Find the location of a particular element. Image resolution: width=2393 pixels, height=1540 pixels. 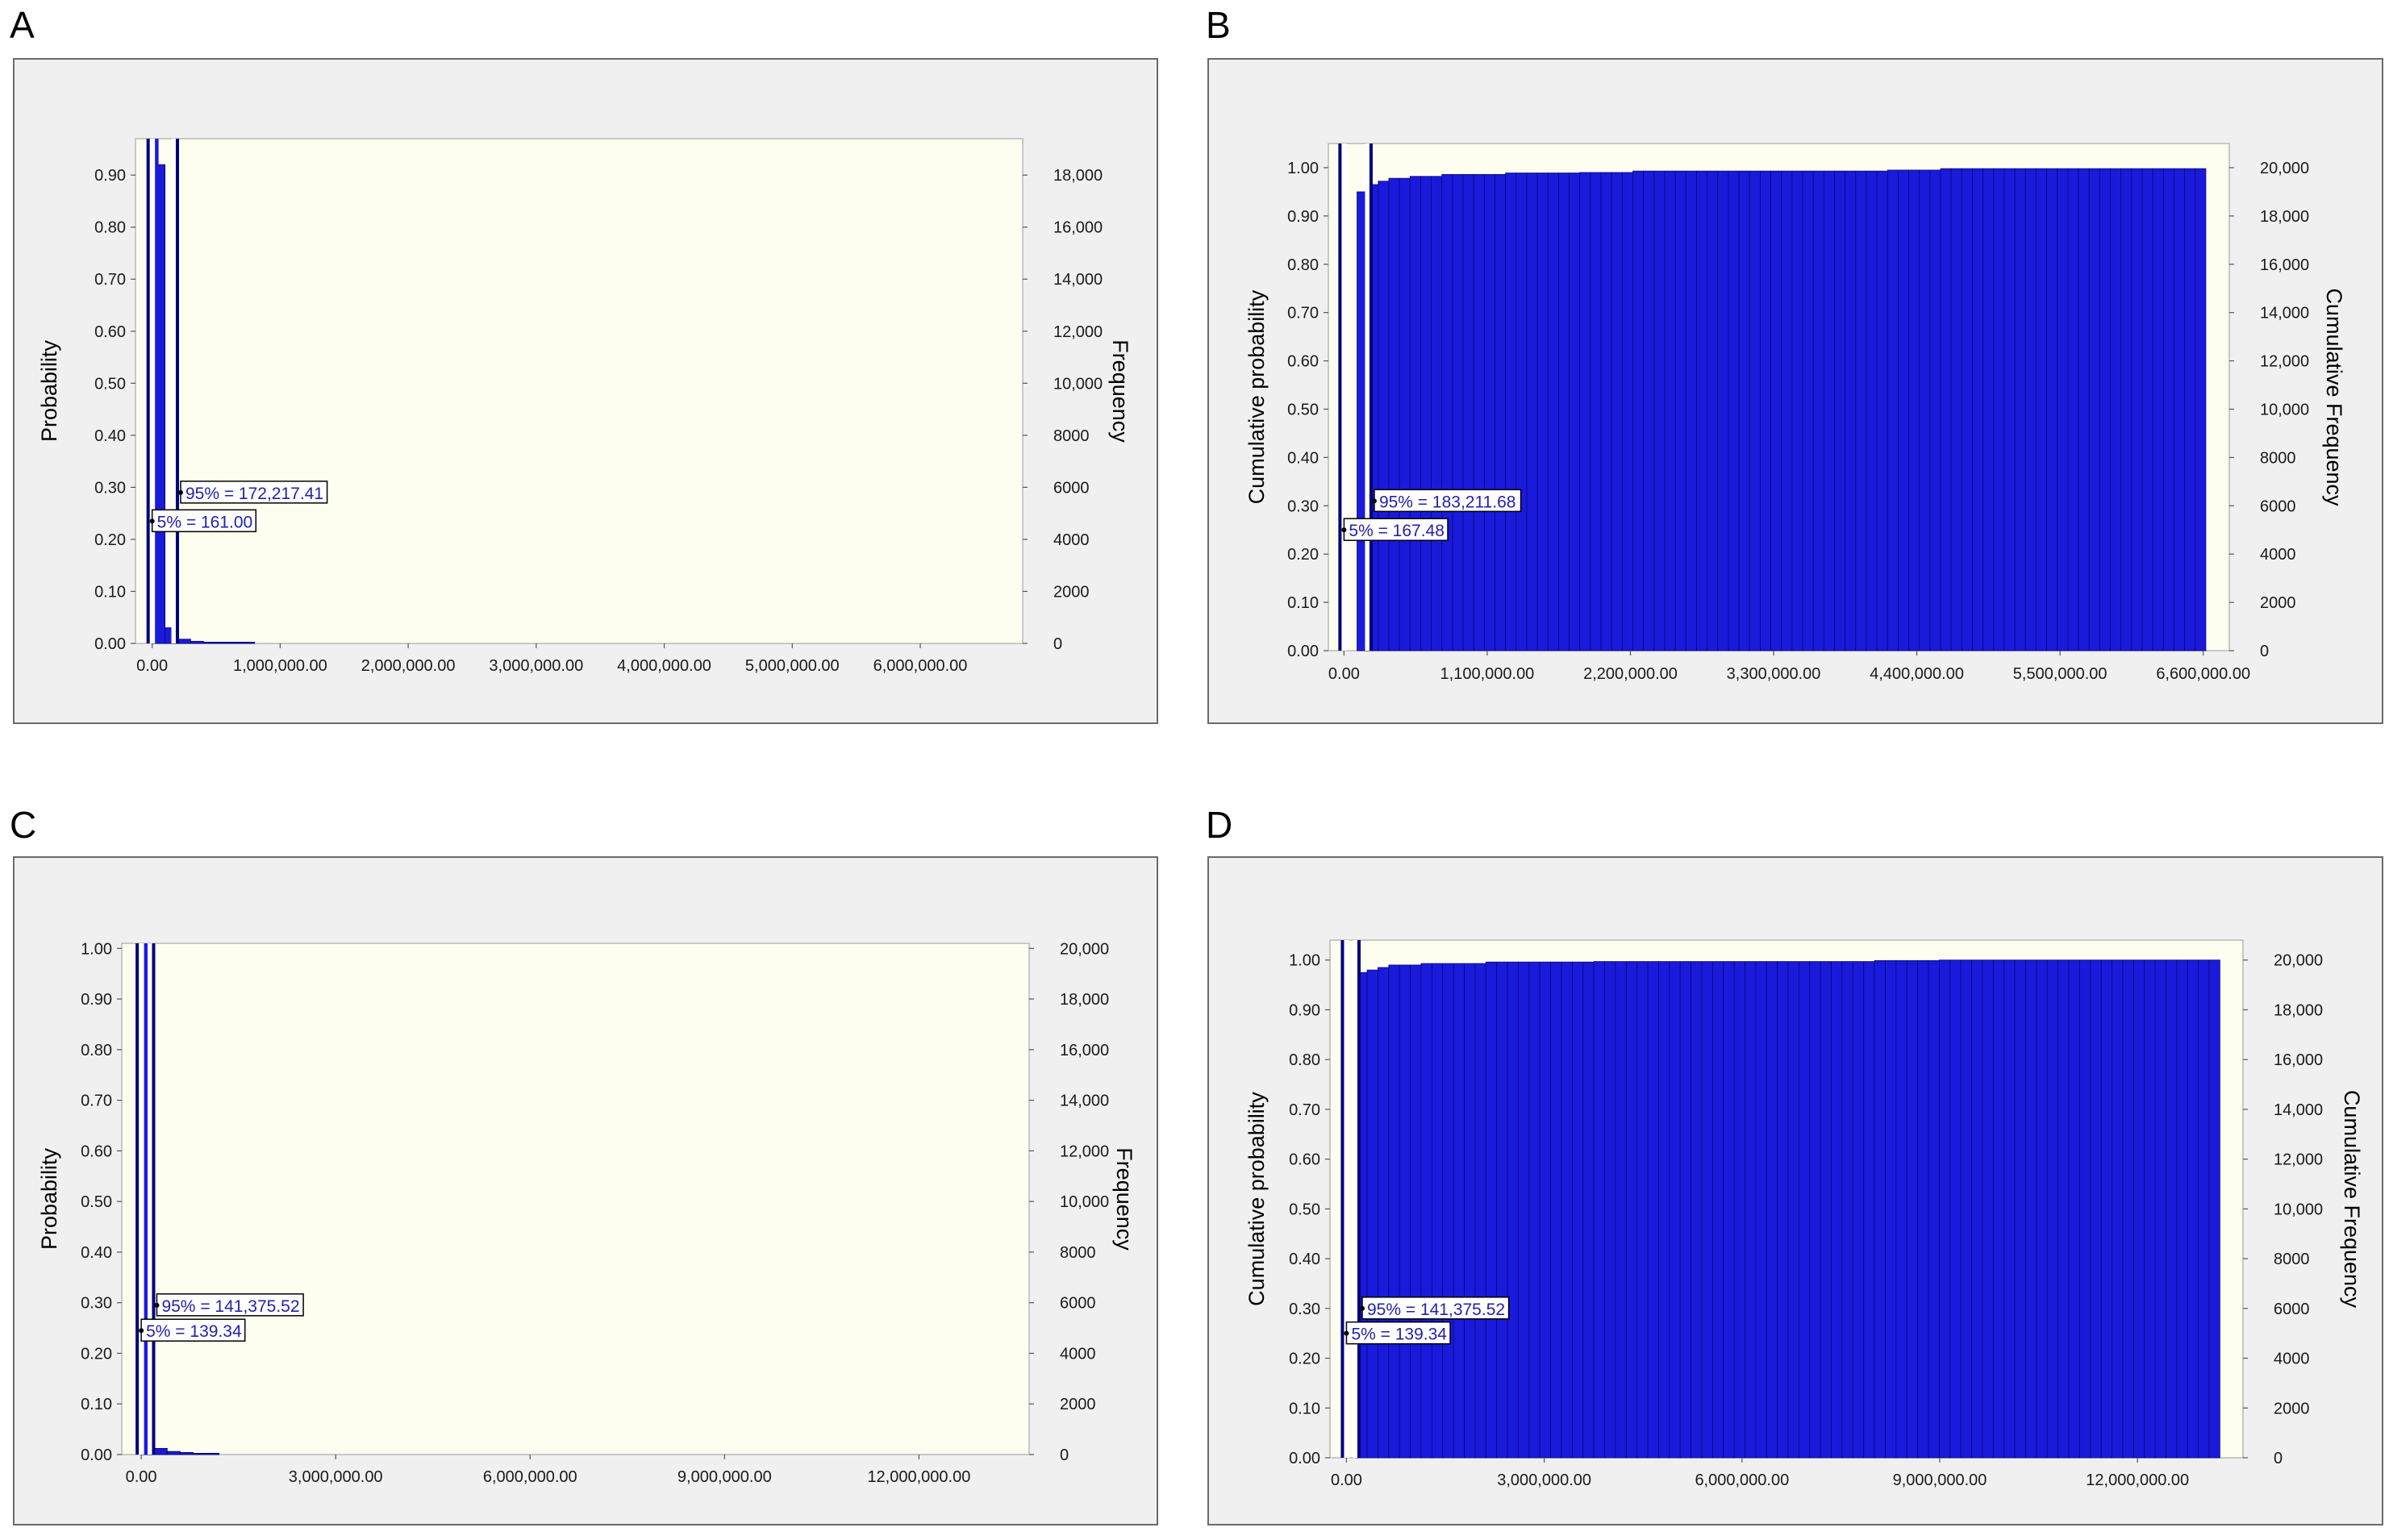

y2-tick-label: 2000 is located at coordinates (2278, 603).